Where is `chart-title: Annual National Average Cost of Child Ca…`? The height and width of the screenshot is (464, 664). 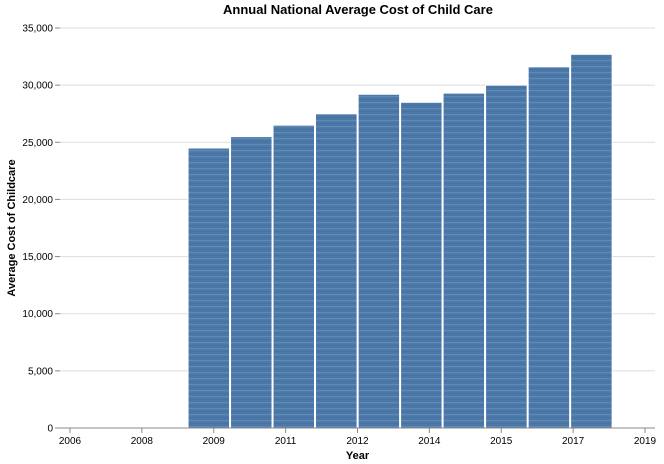
chart-title: Annual National Average Cost of Child Ca… is located at coordinates (358, 9).